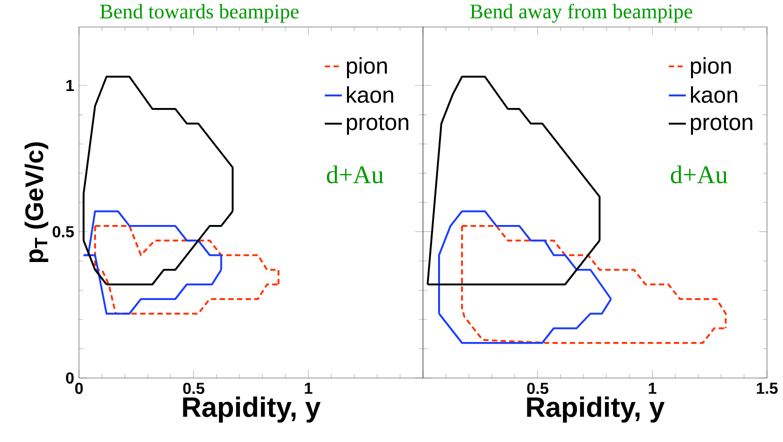 This screenshot has height=442, width=783. Describe the element at coordinates (36, 202) in the screenshot. I see `y-axis-title: p$_{T}$ (GeV/c)` at that location.